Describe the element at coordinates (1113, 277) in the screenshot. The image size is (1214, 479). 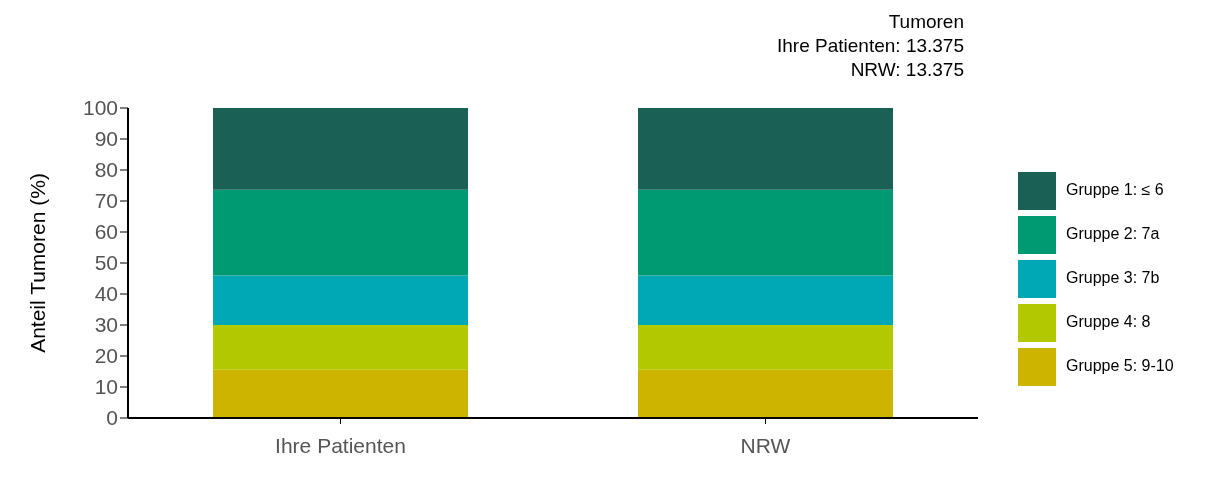
I see `legend-label: Gruppe 3: 7b` at that location.